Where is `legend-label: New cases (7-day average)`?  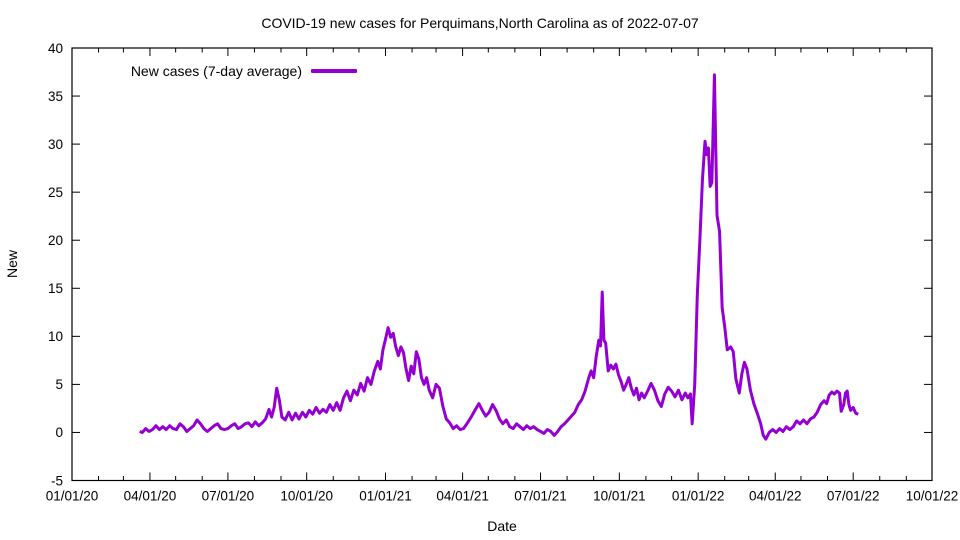
legend-label: New cases (7-day average) is located at coordinates (216, 71).